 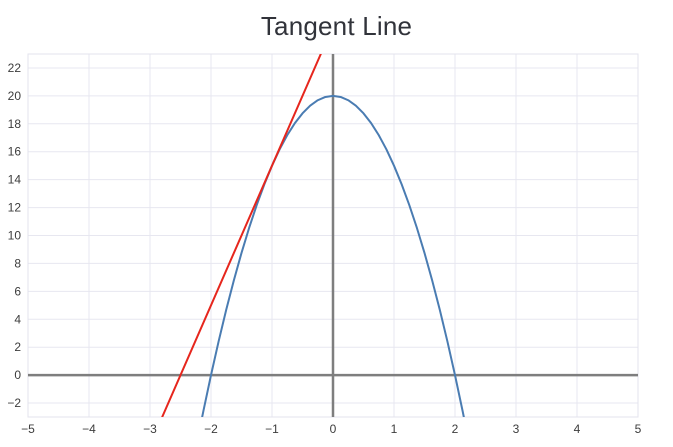 I want to click on y-tick-label: −2, so click(x=14, y=403).